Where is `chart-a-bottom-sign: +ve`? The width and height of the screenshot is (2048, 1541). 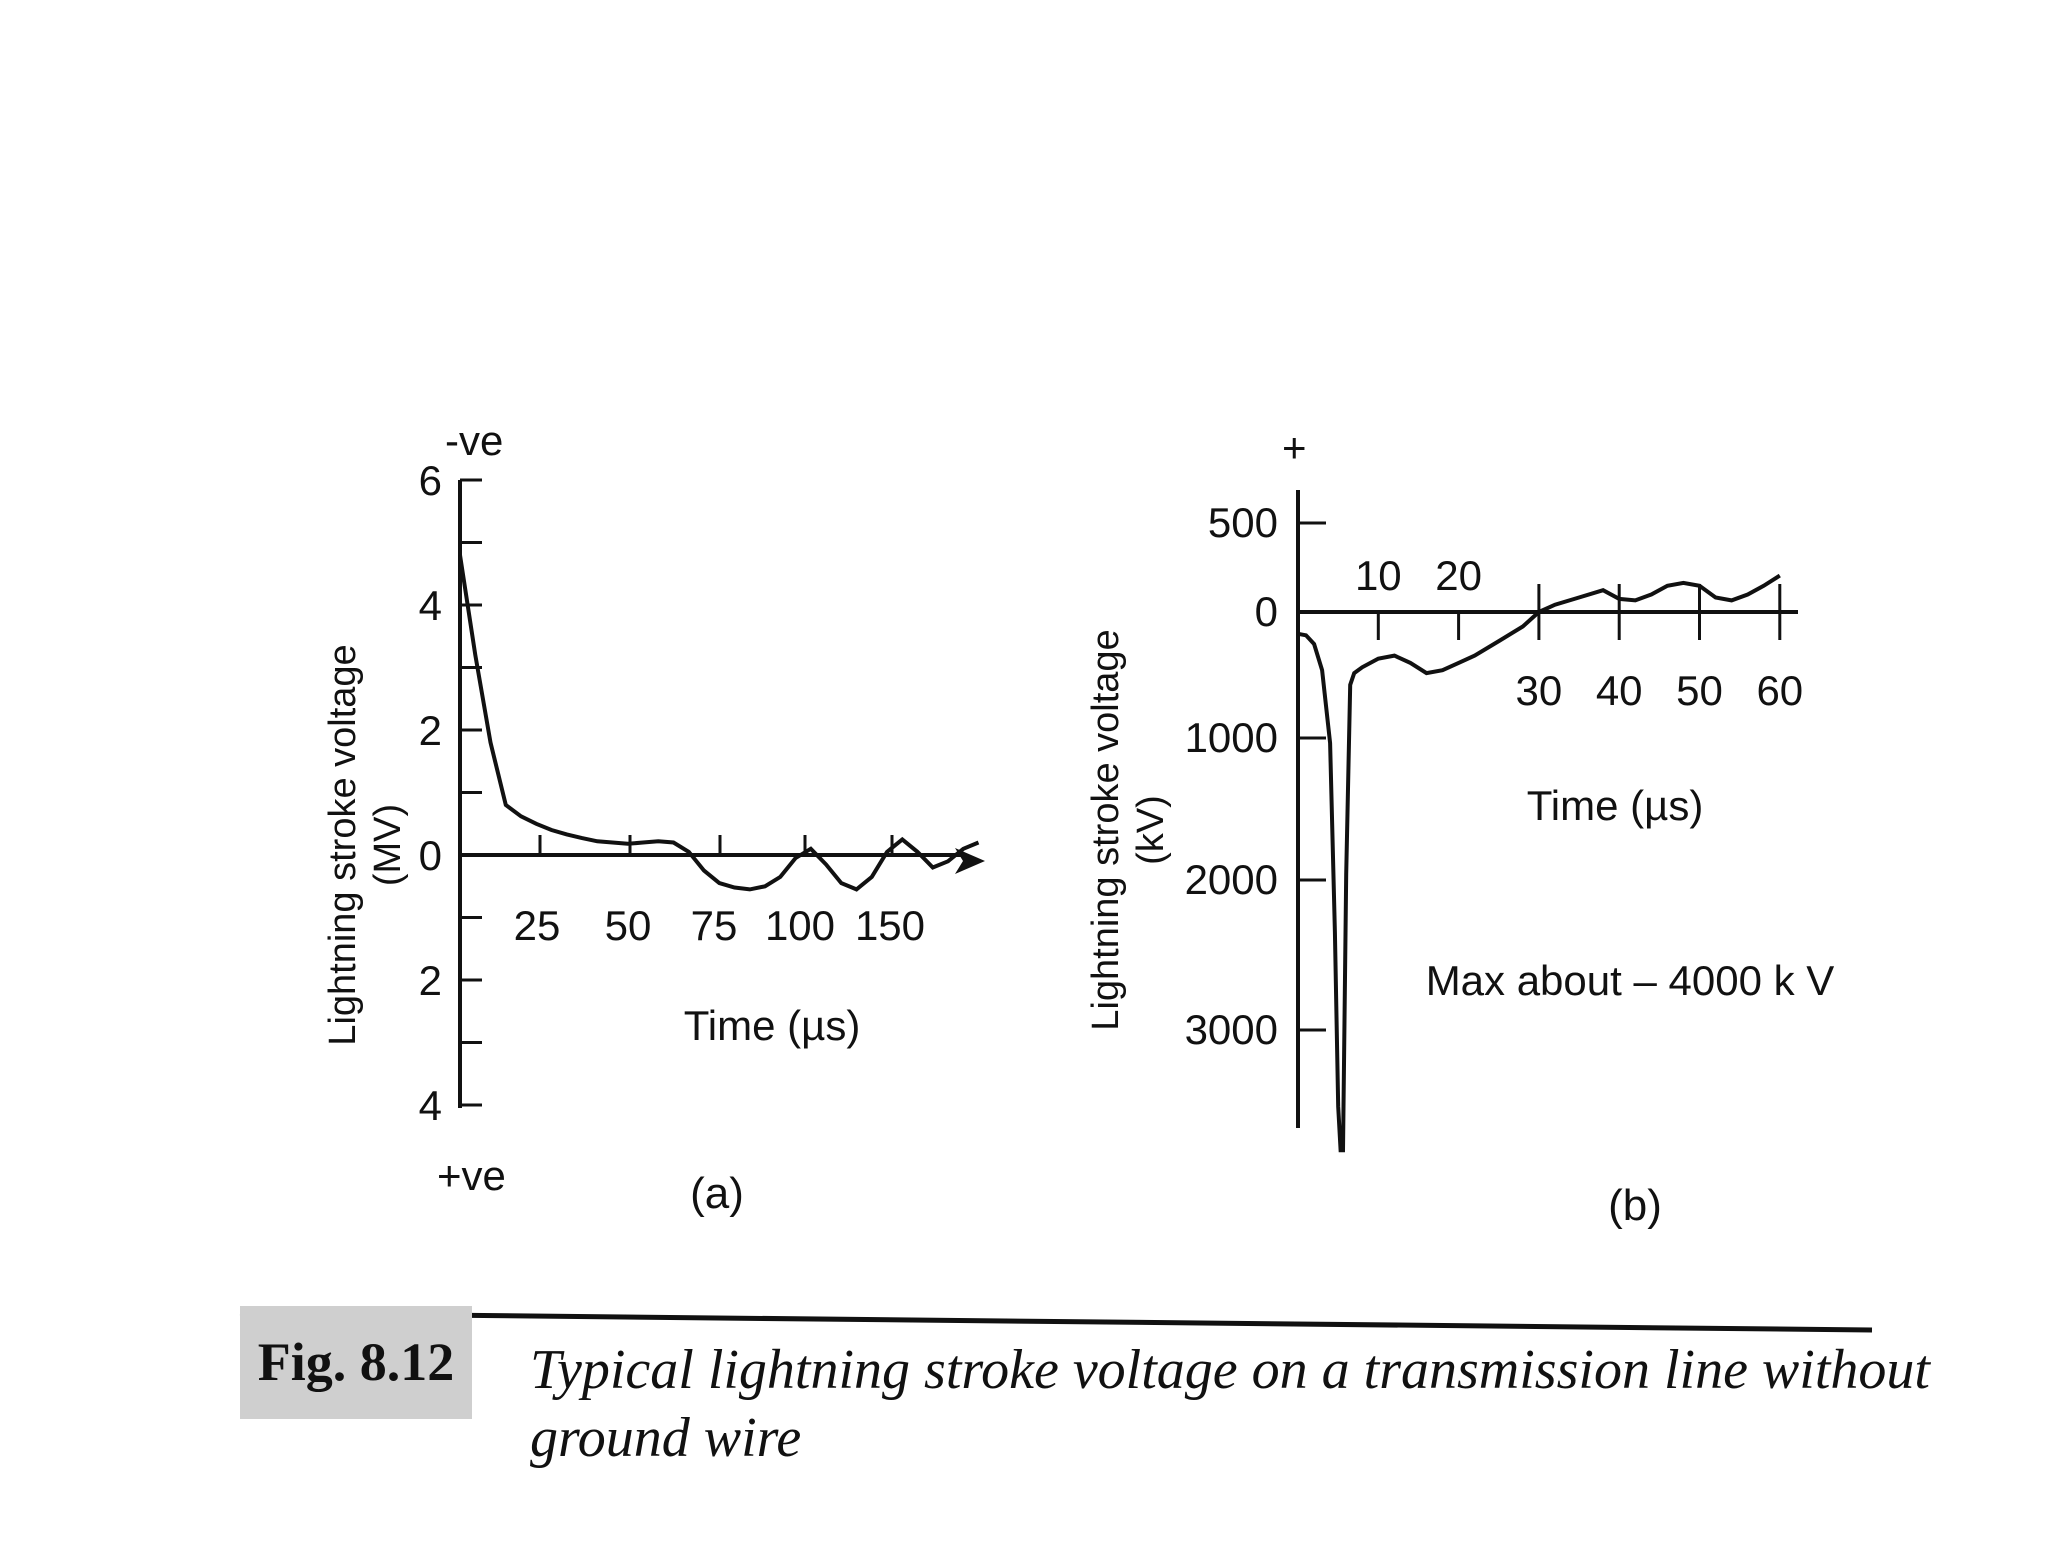 chart-a-bottom-sign: +ve is located at coordinates (471, 1175).